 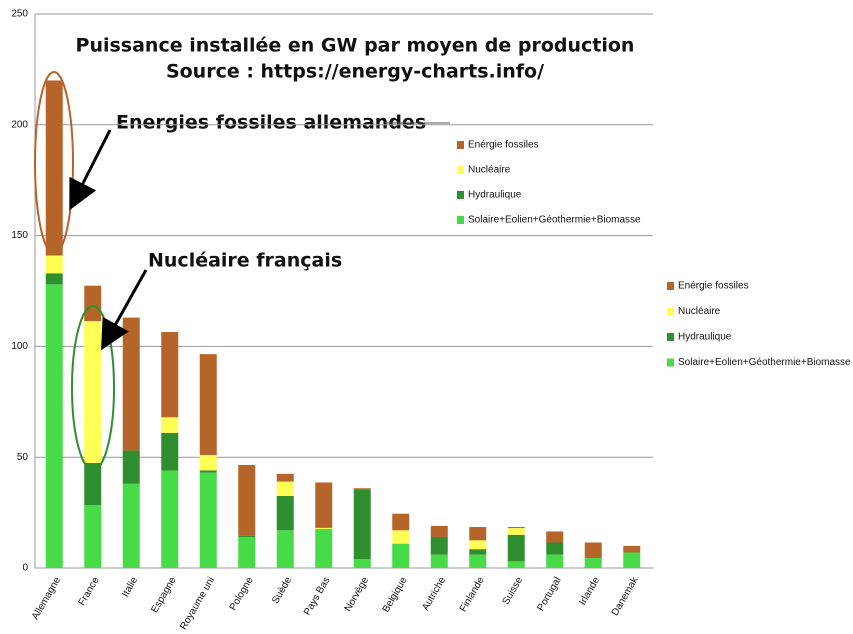 What do you see at coordinates (355, 72) in the screenshot?
I see `chart-subtitle: Source : https://energy-charts.info/` at bounding box center [355, 72].